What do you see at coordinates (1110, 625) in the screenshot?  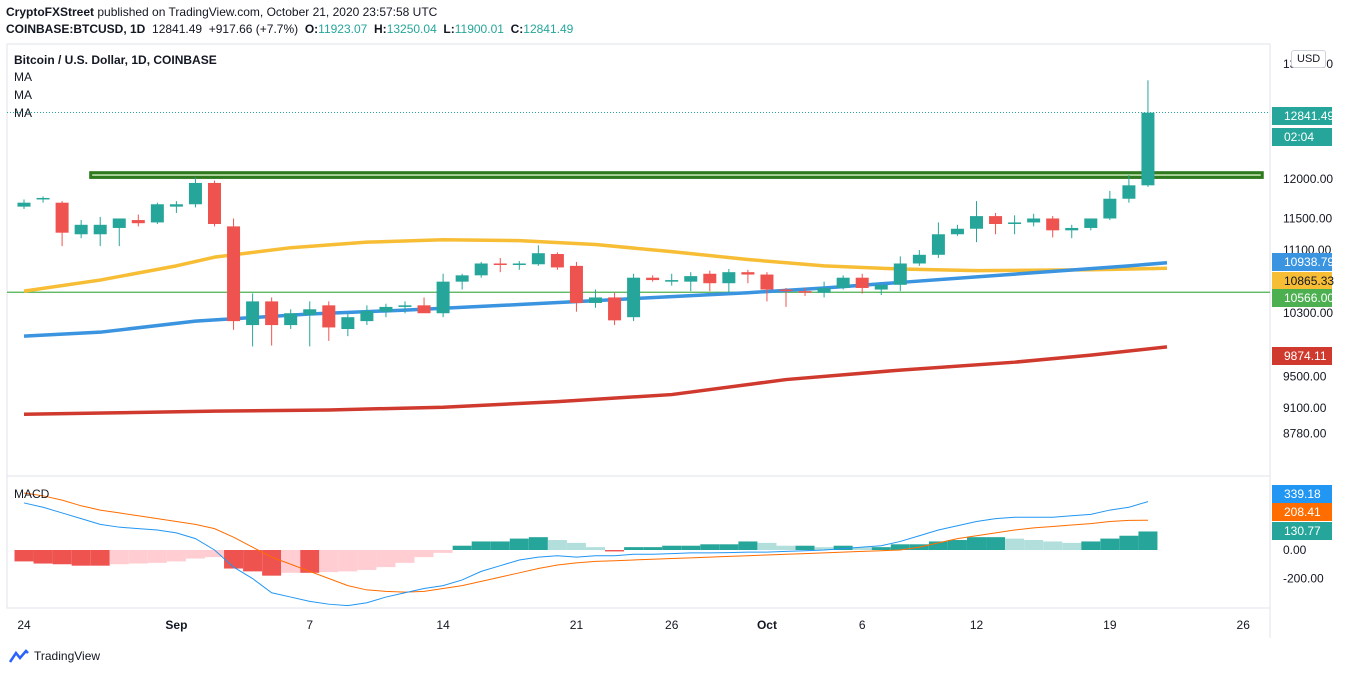 I see `time-tick: 19` at bounding box center [1110, 625].